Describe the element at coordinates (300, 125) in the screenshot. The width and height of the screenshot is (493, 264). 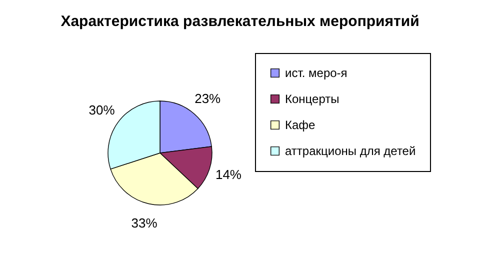
I see `legend-label: Кафе` at that location.